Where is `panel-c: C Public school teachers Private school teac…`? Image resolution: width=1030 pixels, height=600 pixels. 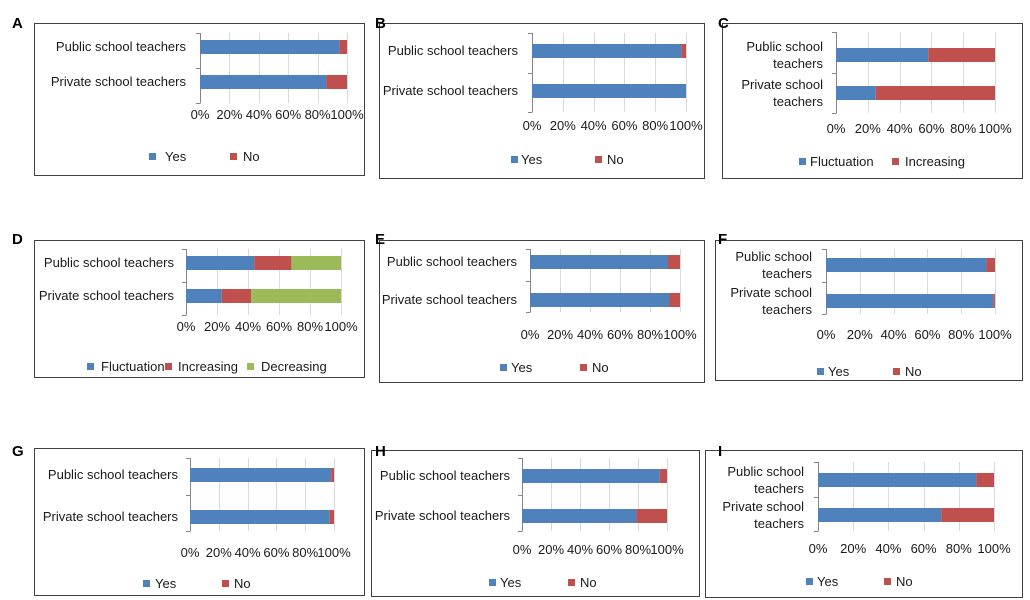
panel-c: C Public school teachers Private school teac… is located at coordinates (870, 97).